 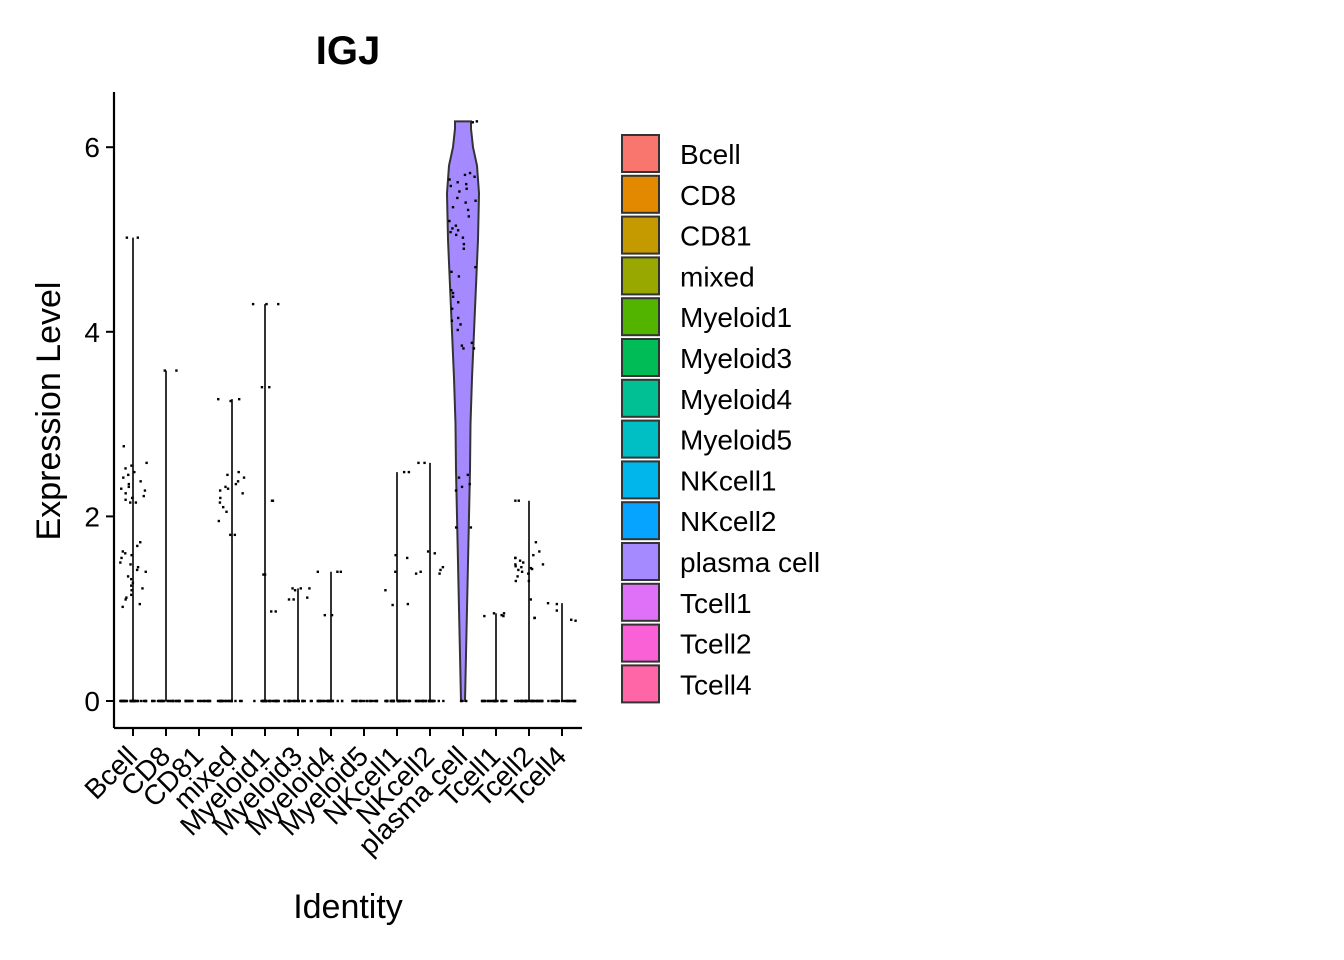 I want to click on legend-label: Tcell1, so click(x=716, y=603).